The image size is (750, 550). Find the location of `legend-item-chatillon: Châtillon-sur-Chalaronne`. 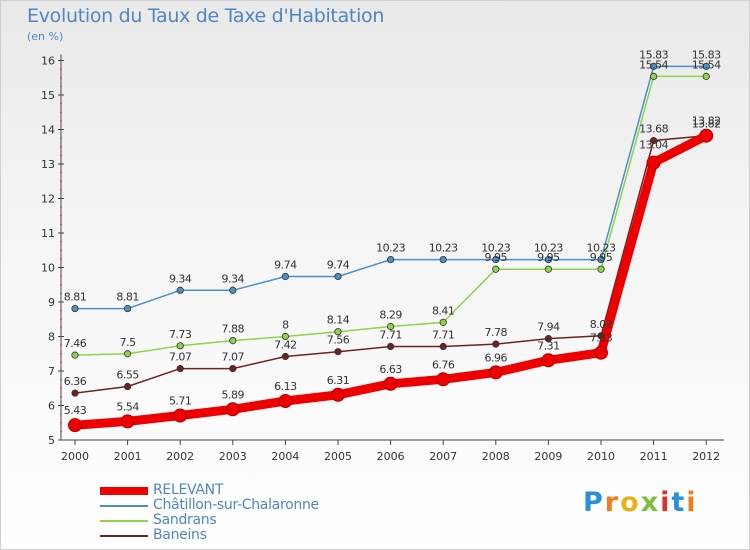

legend-item-chatillon: Châtillon-sur-Chalaronne is located at coordinates (260, 505).